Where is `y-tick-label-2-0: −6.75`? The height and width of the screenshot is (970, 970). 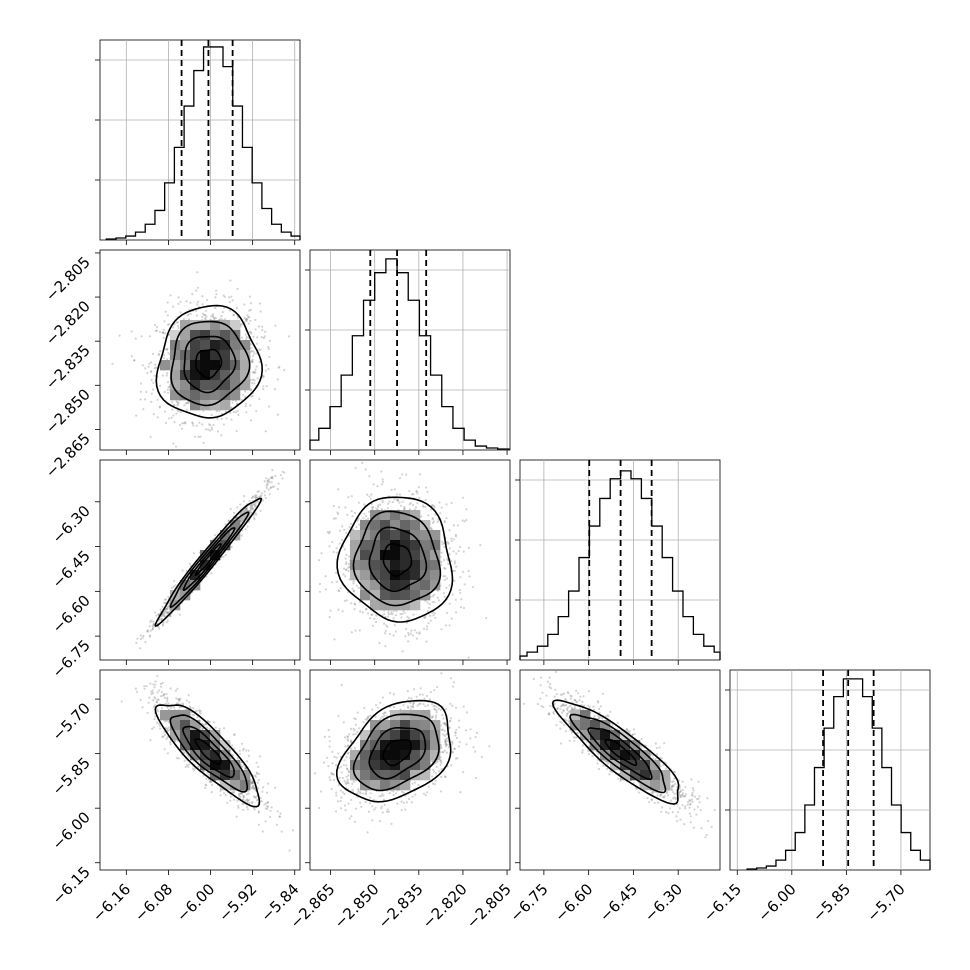 y-tick-label-2-0: −6.75 is located at coordinates (71, 658).